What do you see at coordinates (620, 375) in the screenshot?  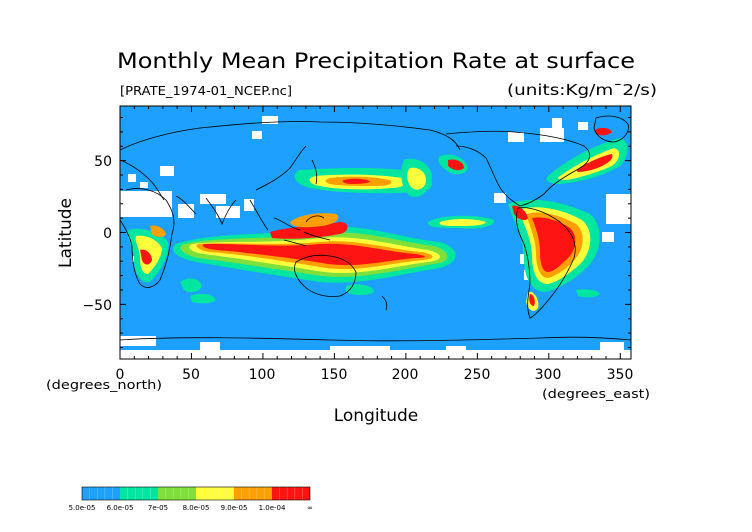 I see `x-tick-label: 350` at bounding box center [620, 375].